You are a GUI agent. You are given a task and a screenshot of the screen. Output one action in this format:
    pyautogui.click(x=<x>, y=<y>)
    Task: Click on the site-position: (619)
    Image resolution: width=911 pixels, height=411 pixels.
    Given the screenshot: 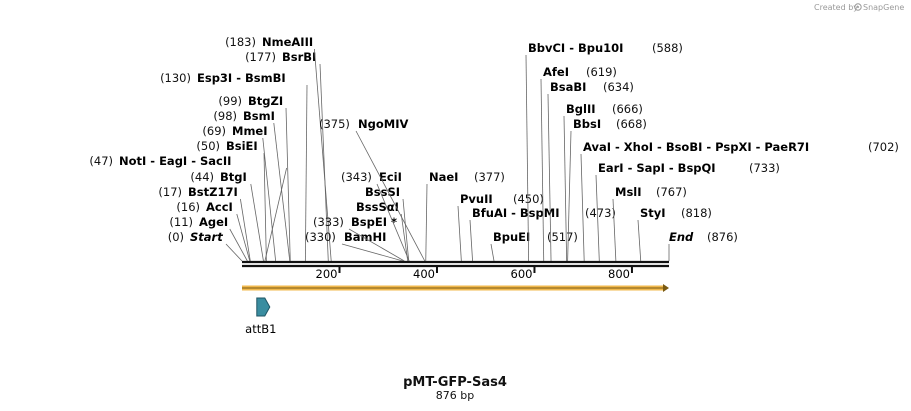 What is the action you would take?
    pyautogui.click(x=601, y=72)
    